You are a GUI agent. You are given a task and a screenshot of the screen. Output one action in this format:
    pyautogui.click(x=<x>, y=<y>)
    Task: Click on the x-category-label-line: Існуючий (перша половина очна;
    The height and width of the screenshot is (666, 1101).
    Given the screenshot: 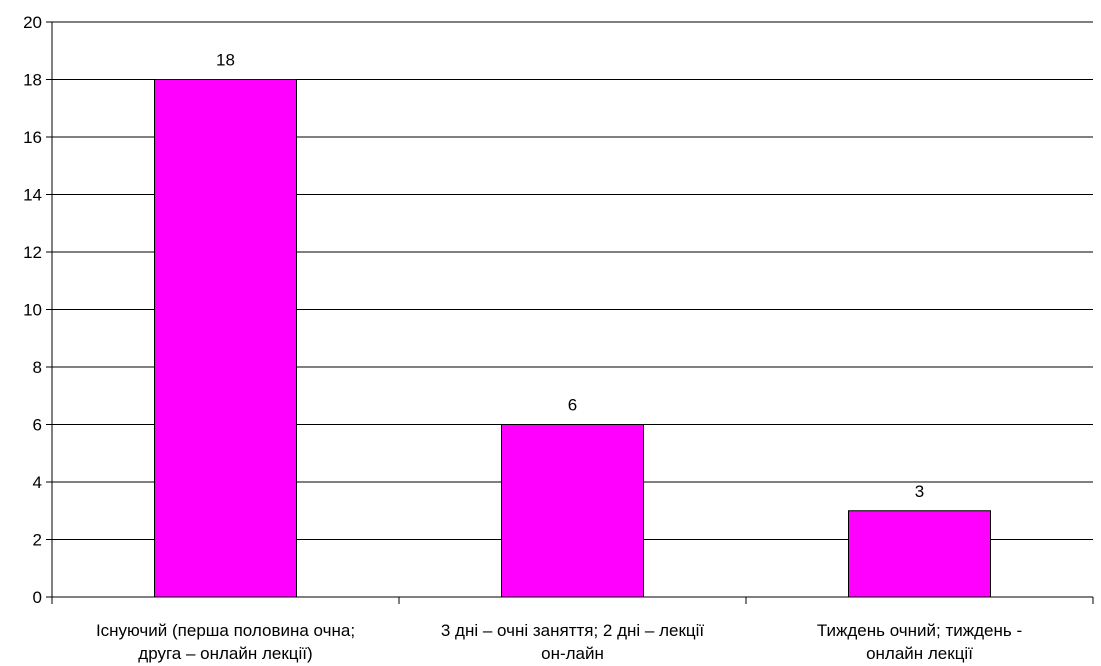 What is the action you would take?
    pyautogui.click(x=225, y=630)
    